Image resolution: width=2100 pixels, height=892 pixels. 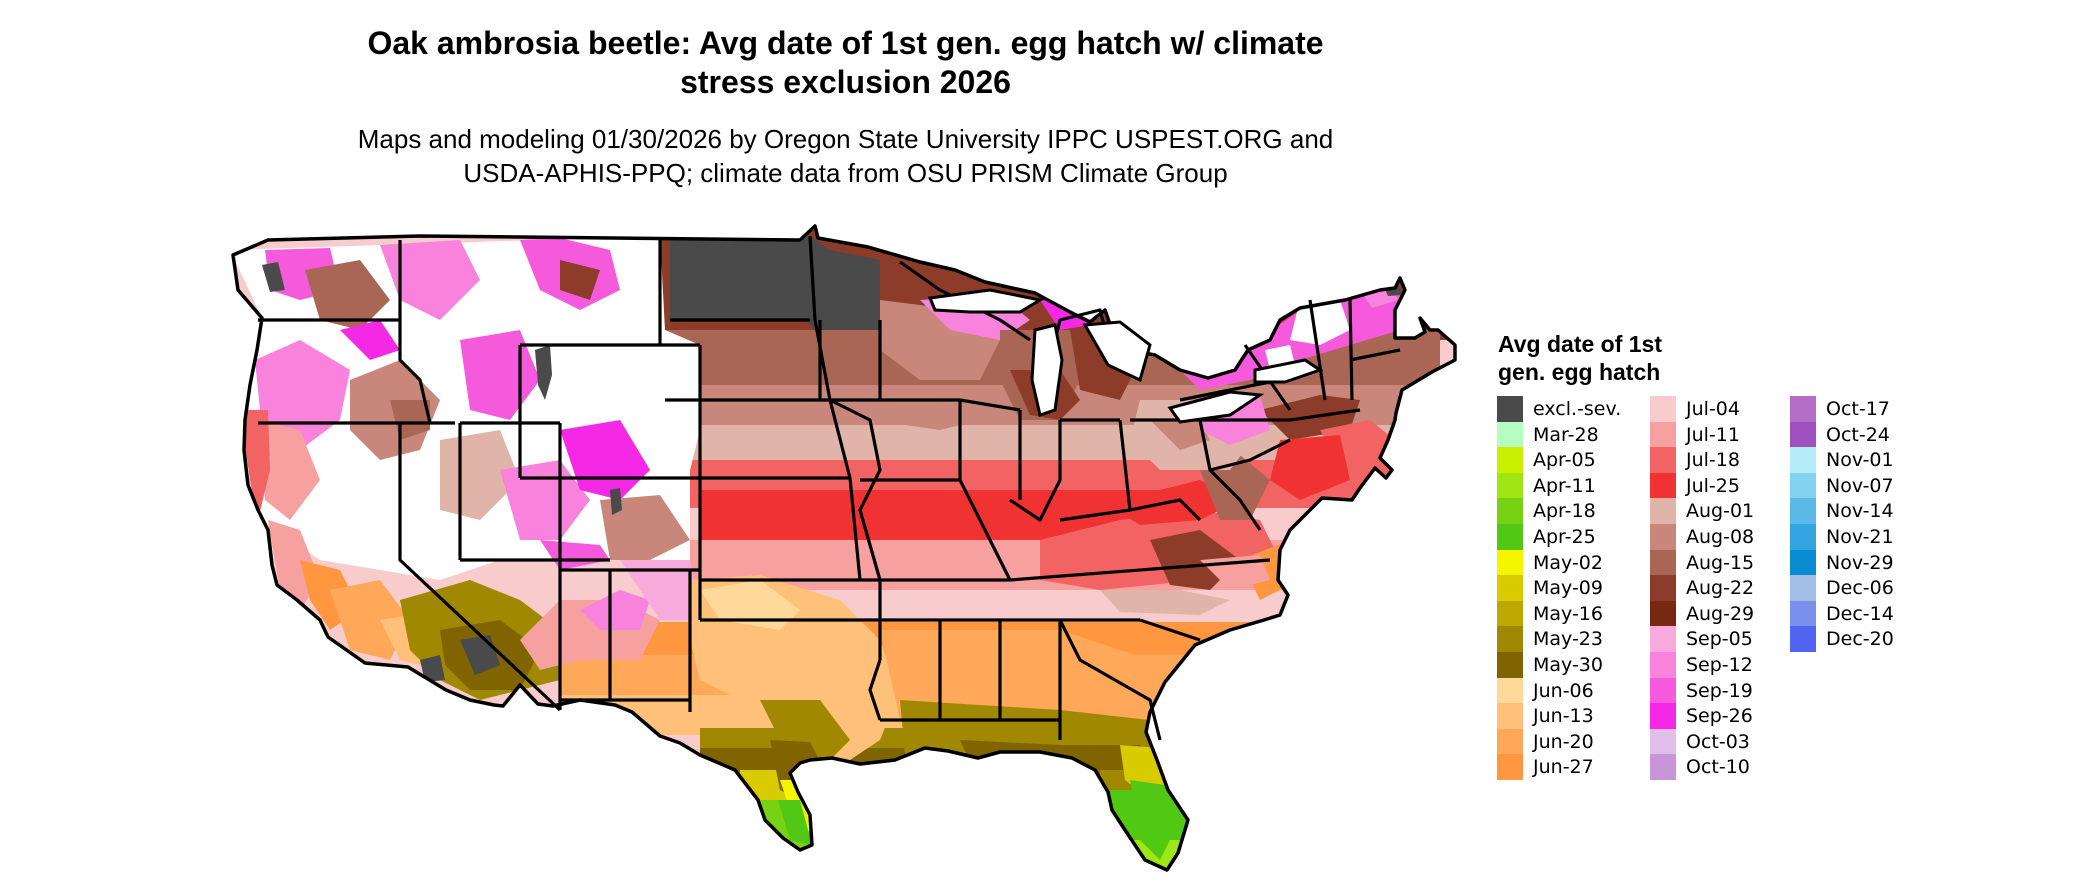 What do you see at coordinates (1860, 536) in the screenshot?
I see `legend-label: Nov-21` at bounding box center [1860, 536].